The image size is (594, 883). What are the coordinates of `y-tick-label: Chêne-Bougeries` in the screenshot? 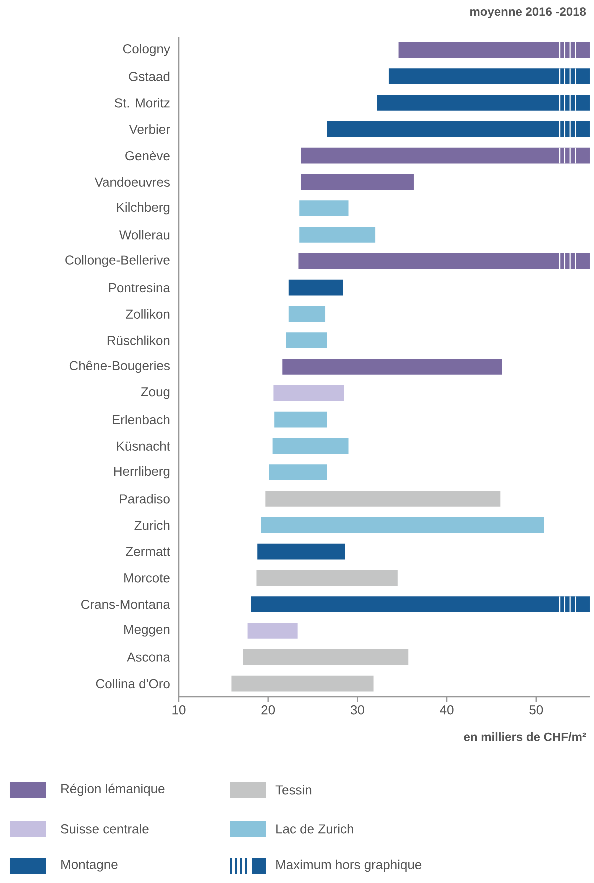 It's located at (120, 367).